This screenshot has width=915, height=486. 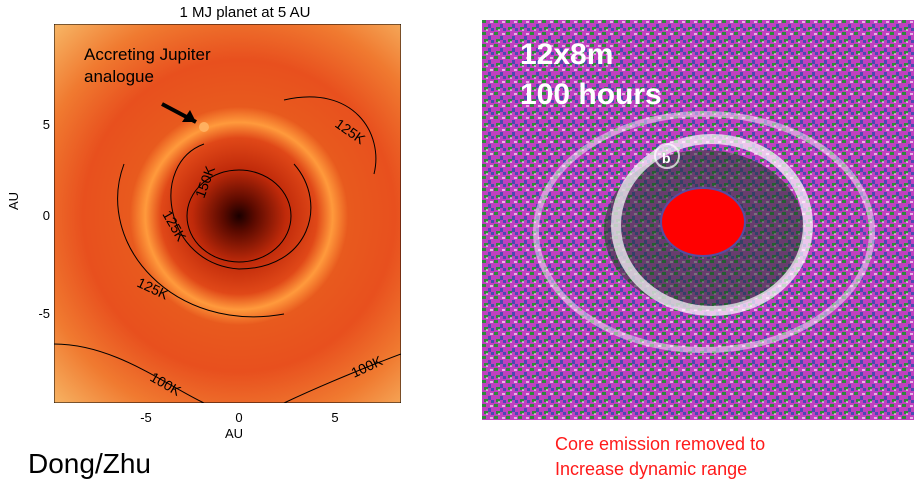 I want to click on caption-line-1: Core emission removed to, so click(x=660, y=444).